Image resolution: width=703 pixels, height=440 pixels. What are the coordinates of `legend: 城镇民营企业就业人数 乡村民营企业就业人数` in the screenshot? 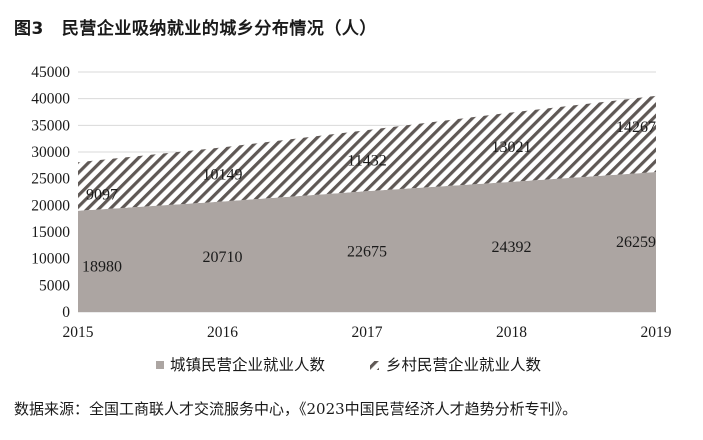 It's located at (349, 365).